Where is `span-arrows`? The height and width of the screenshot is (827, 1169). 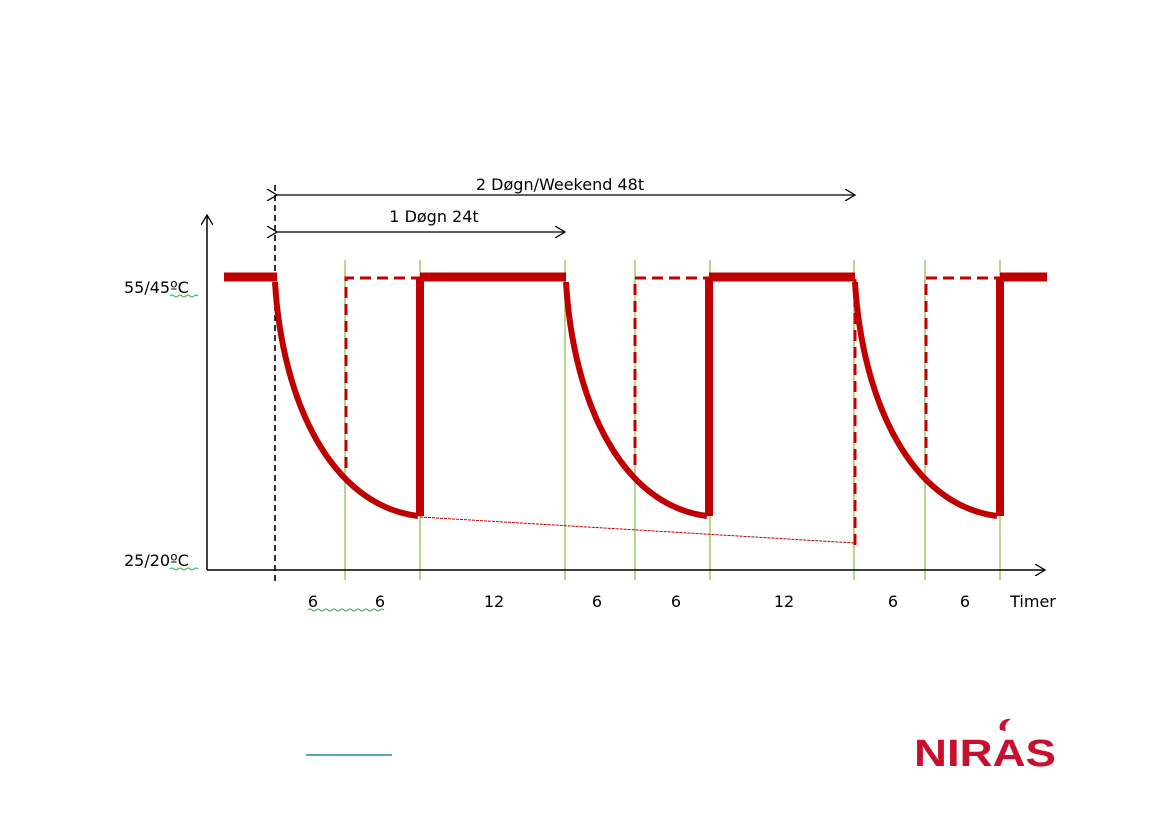
span-arrows is located at coordinates (566, 213).